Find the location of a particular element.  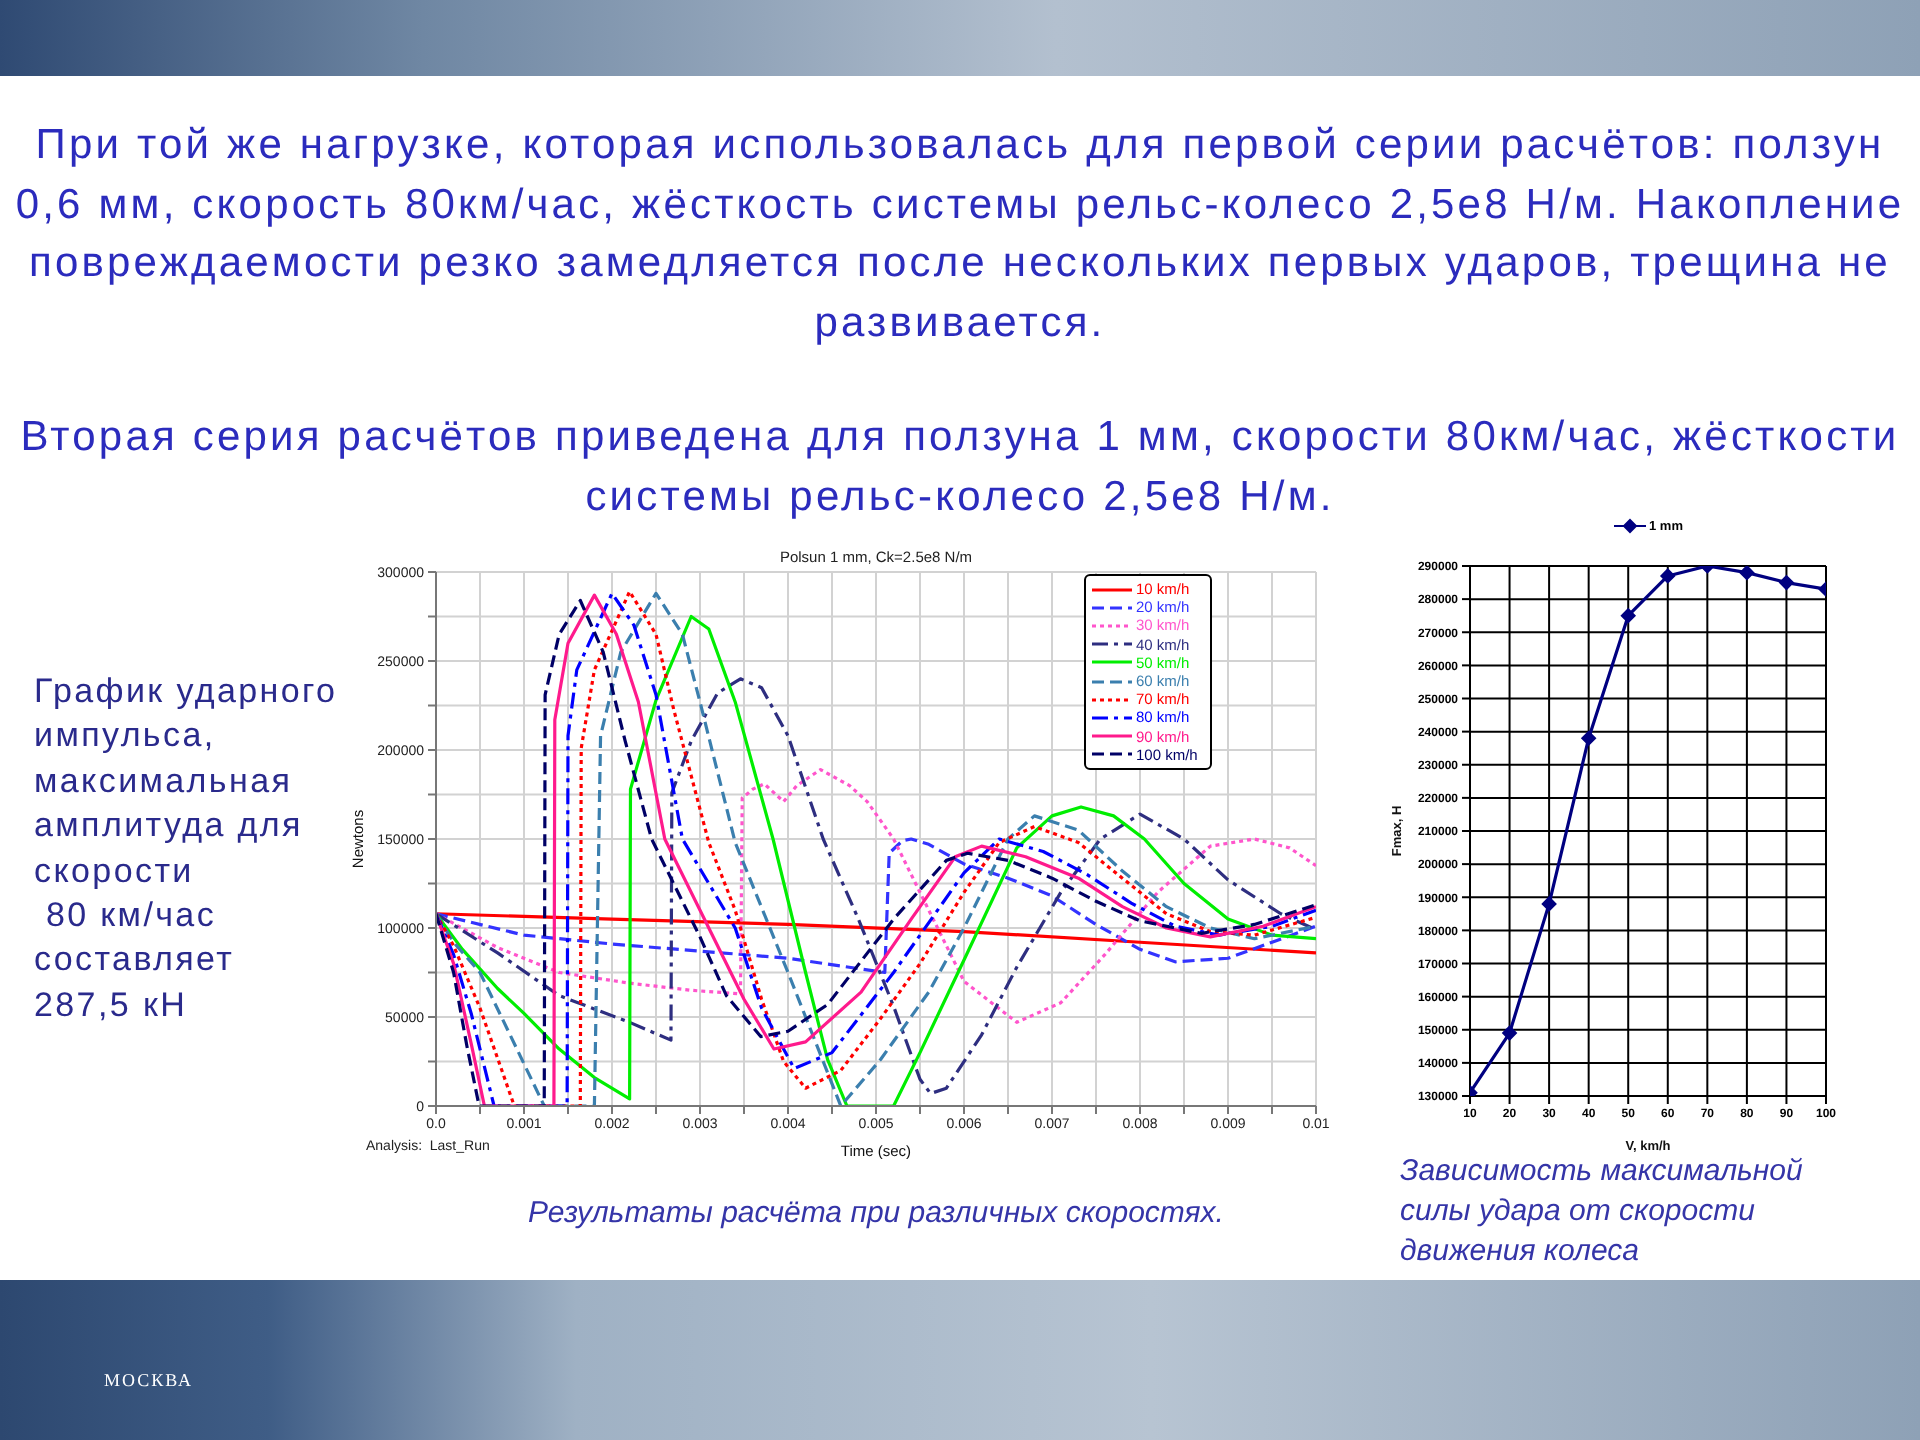

text: Вторая серия расчётов приведена для ползуна 1 мм, скорости 80км/час, жёсткости системы рельс-колесо 2,5е8 Н/м. is located at coordinates (960, 466).